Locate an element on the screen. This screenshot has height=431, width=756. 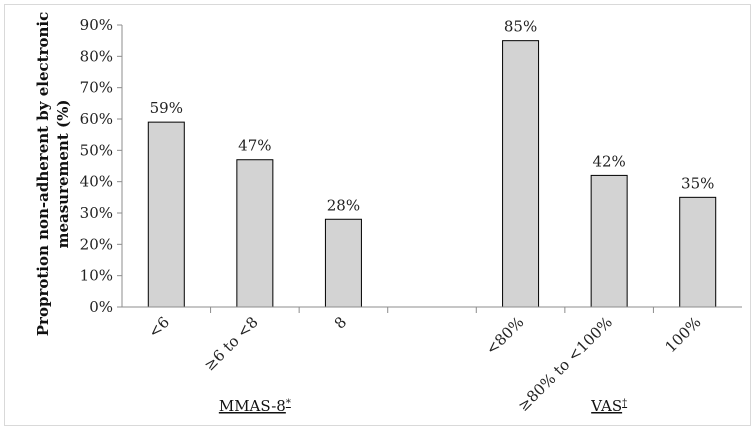
x-tick-label: <80% is located at coordinates (504, 335).